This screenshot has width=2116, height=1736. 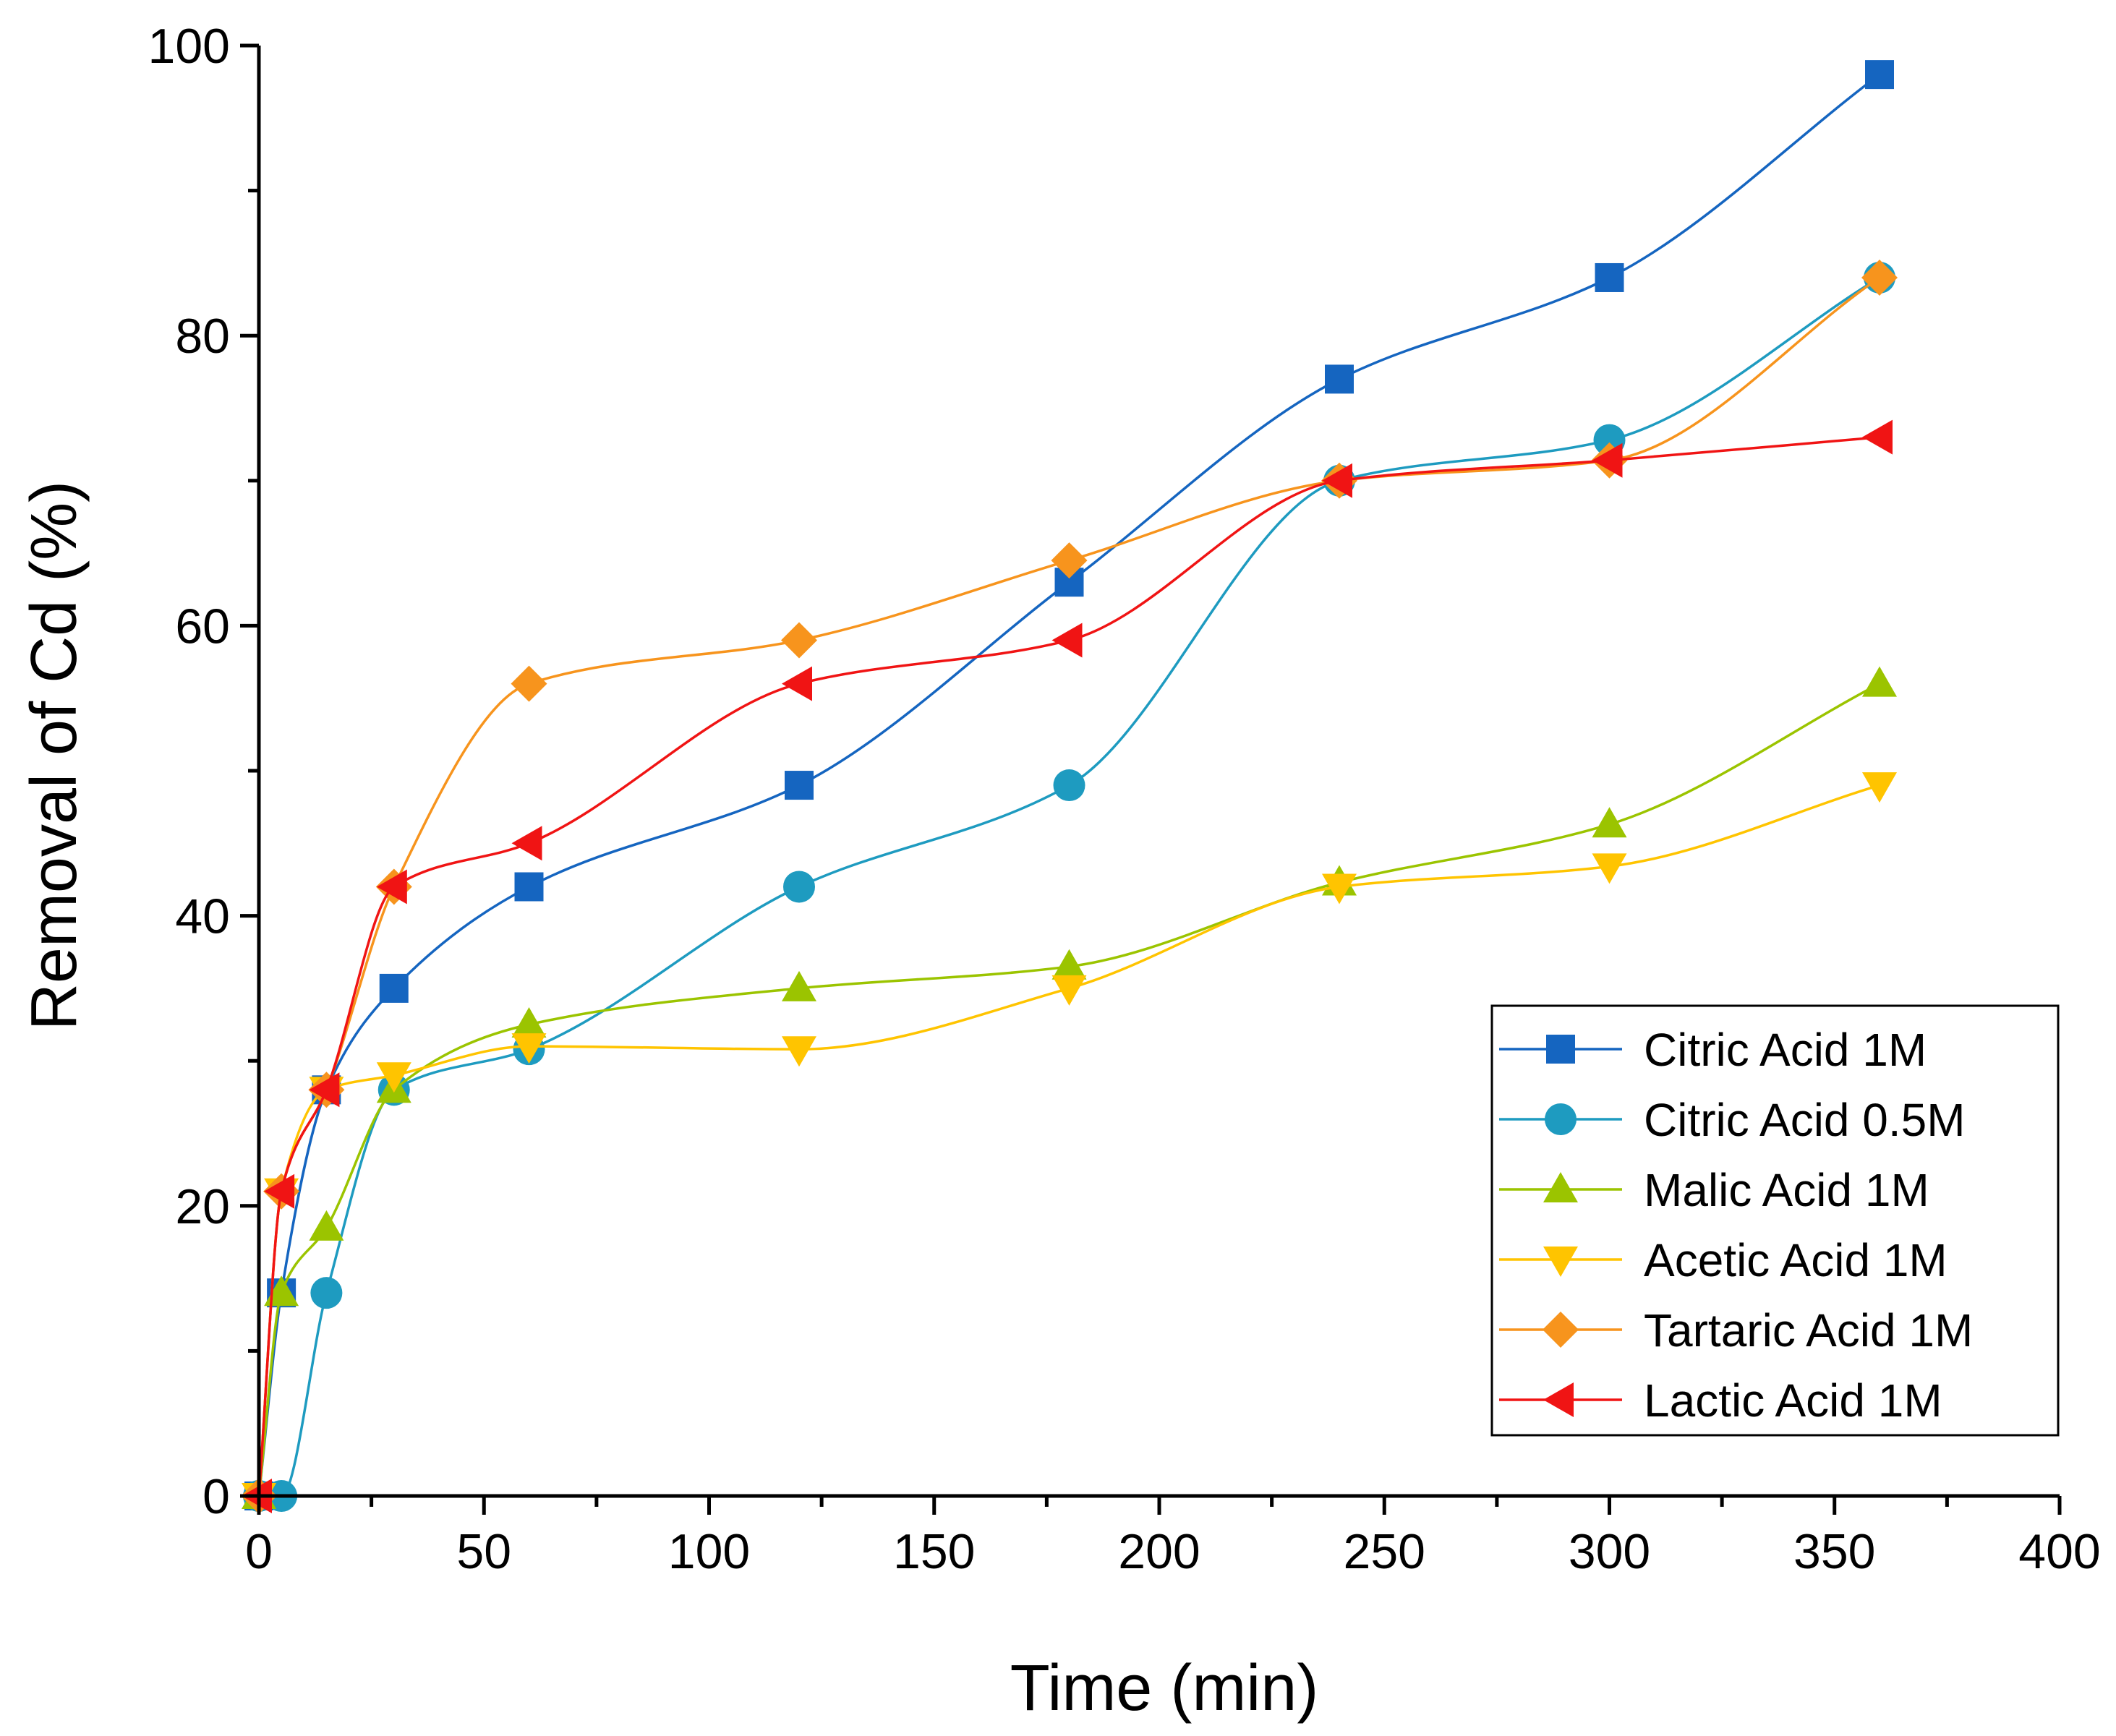 What do you see at coordinates (203, 336) in the screenshot?
I see `y-tick-label: 80` at bounding box center [203, 336].